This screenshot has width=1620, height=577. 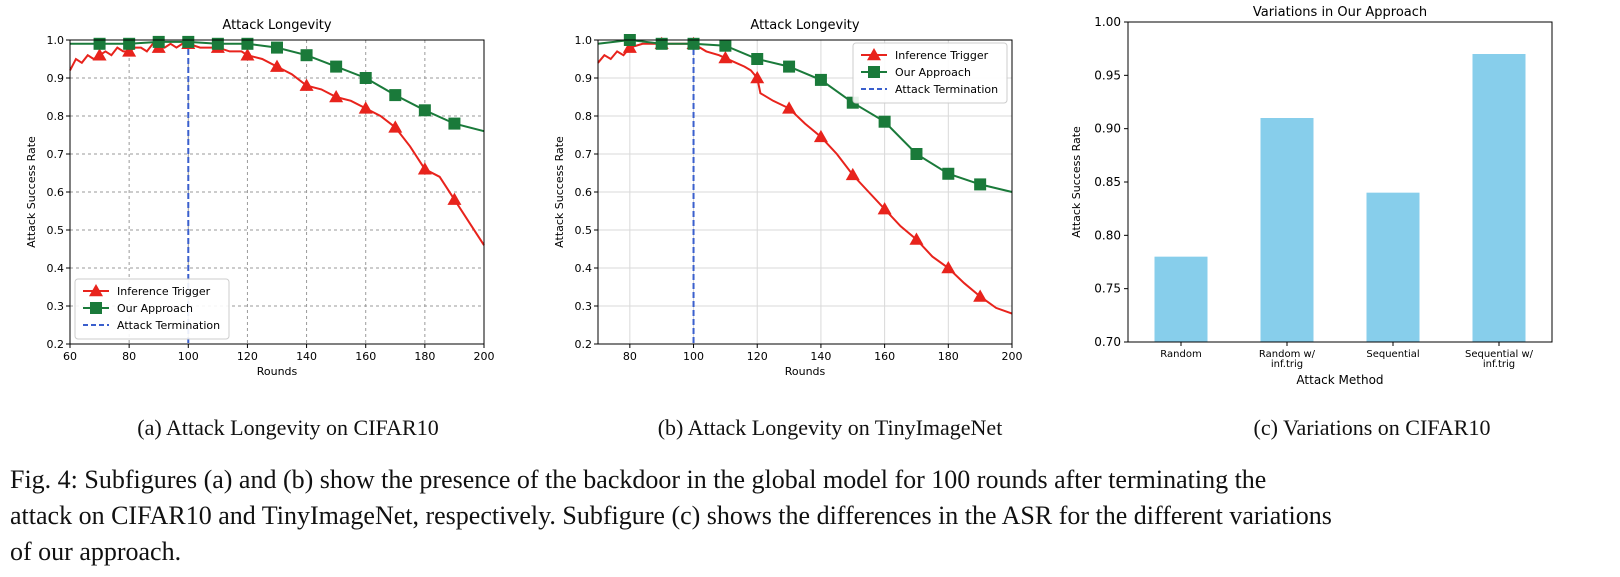 What do you see at coordinates (1180, 354) in the screenshot?
I see `x-tick-label: Random` at bounding box center [1180, 354].